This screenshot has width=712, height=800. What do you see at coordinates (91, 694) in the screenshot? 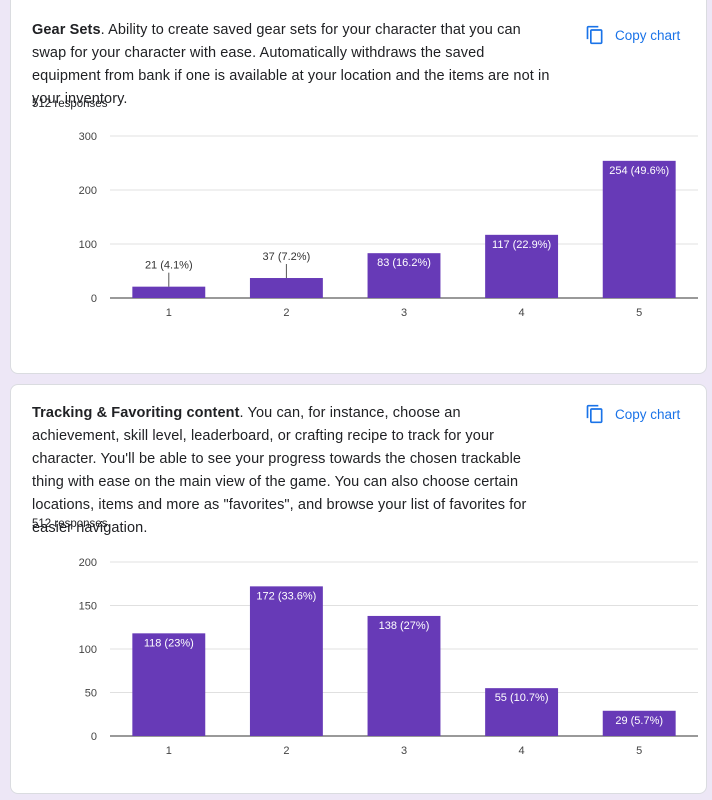
I see `y-tick-label: 50` at bounding box center [91, 694].